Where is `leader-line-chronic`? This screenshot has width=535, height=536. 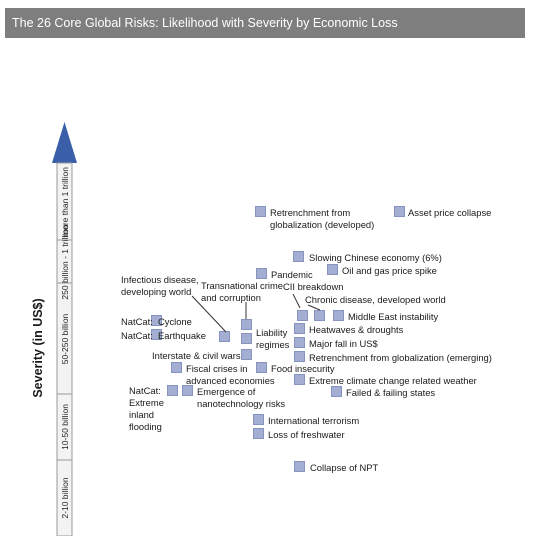
leader-line-chronic is located at coordinates (314, 307).